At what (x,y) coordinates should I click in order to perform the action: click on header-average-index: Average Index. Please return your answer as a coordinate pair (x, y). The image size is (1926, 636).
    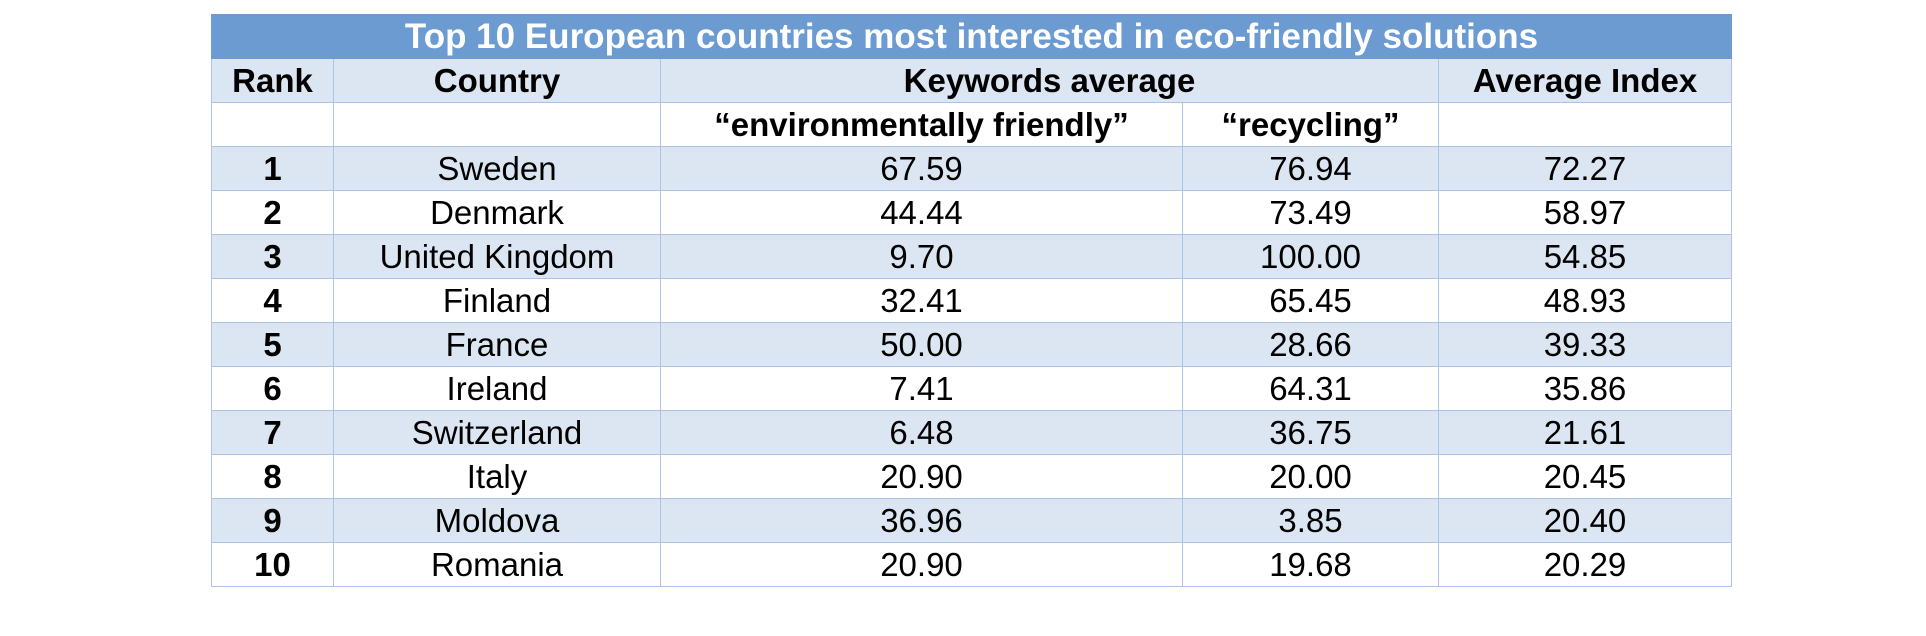
    Looking at the image, I should click on (1585, 80).